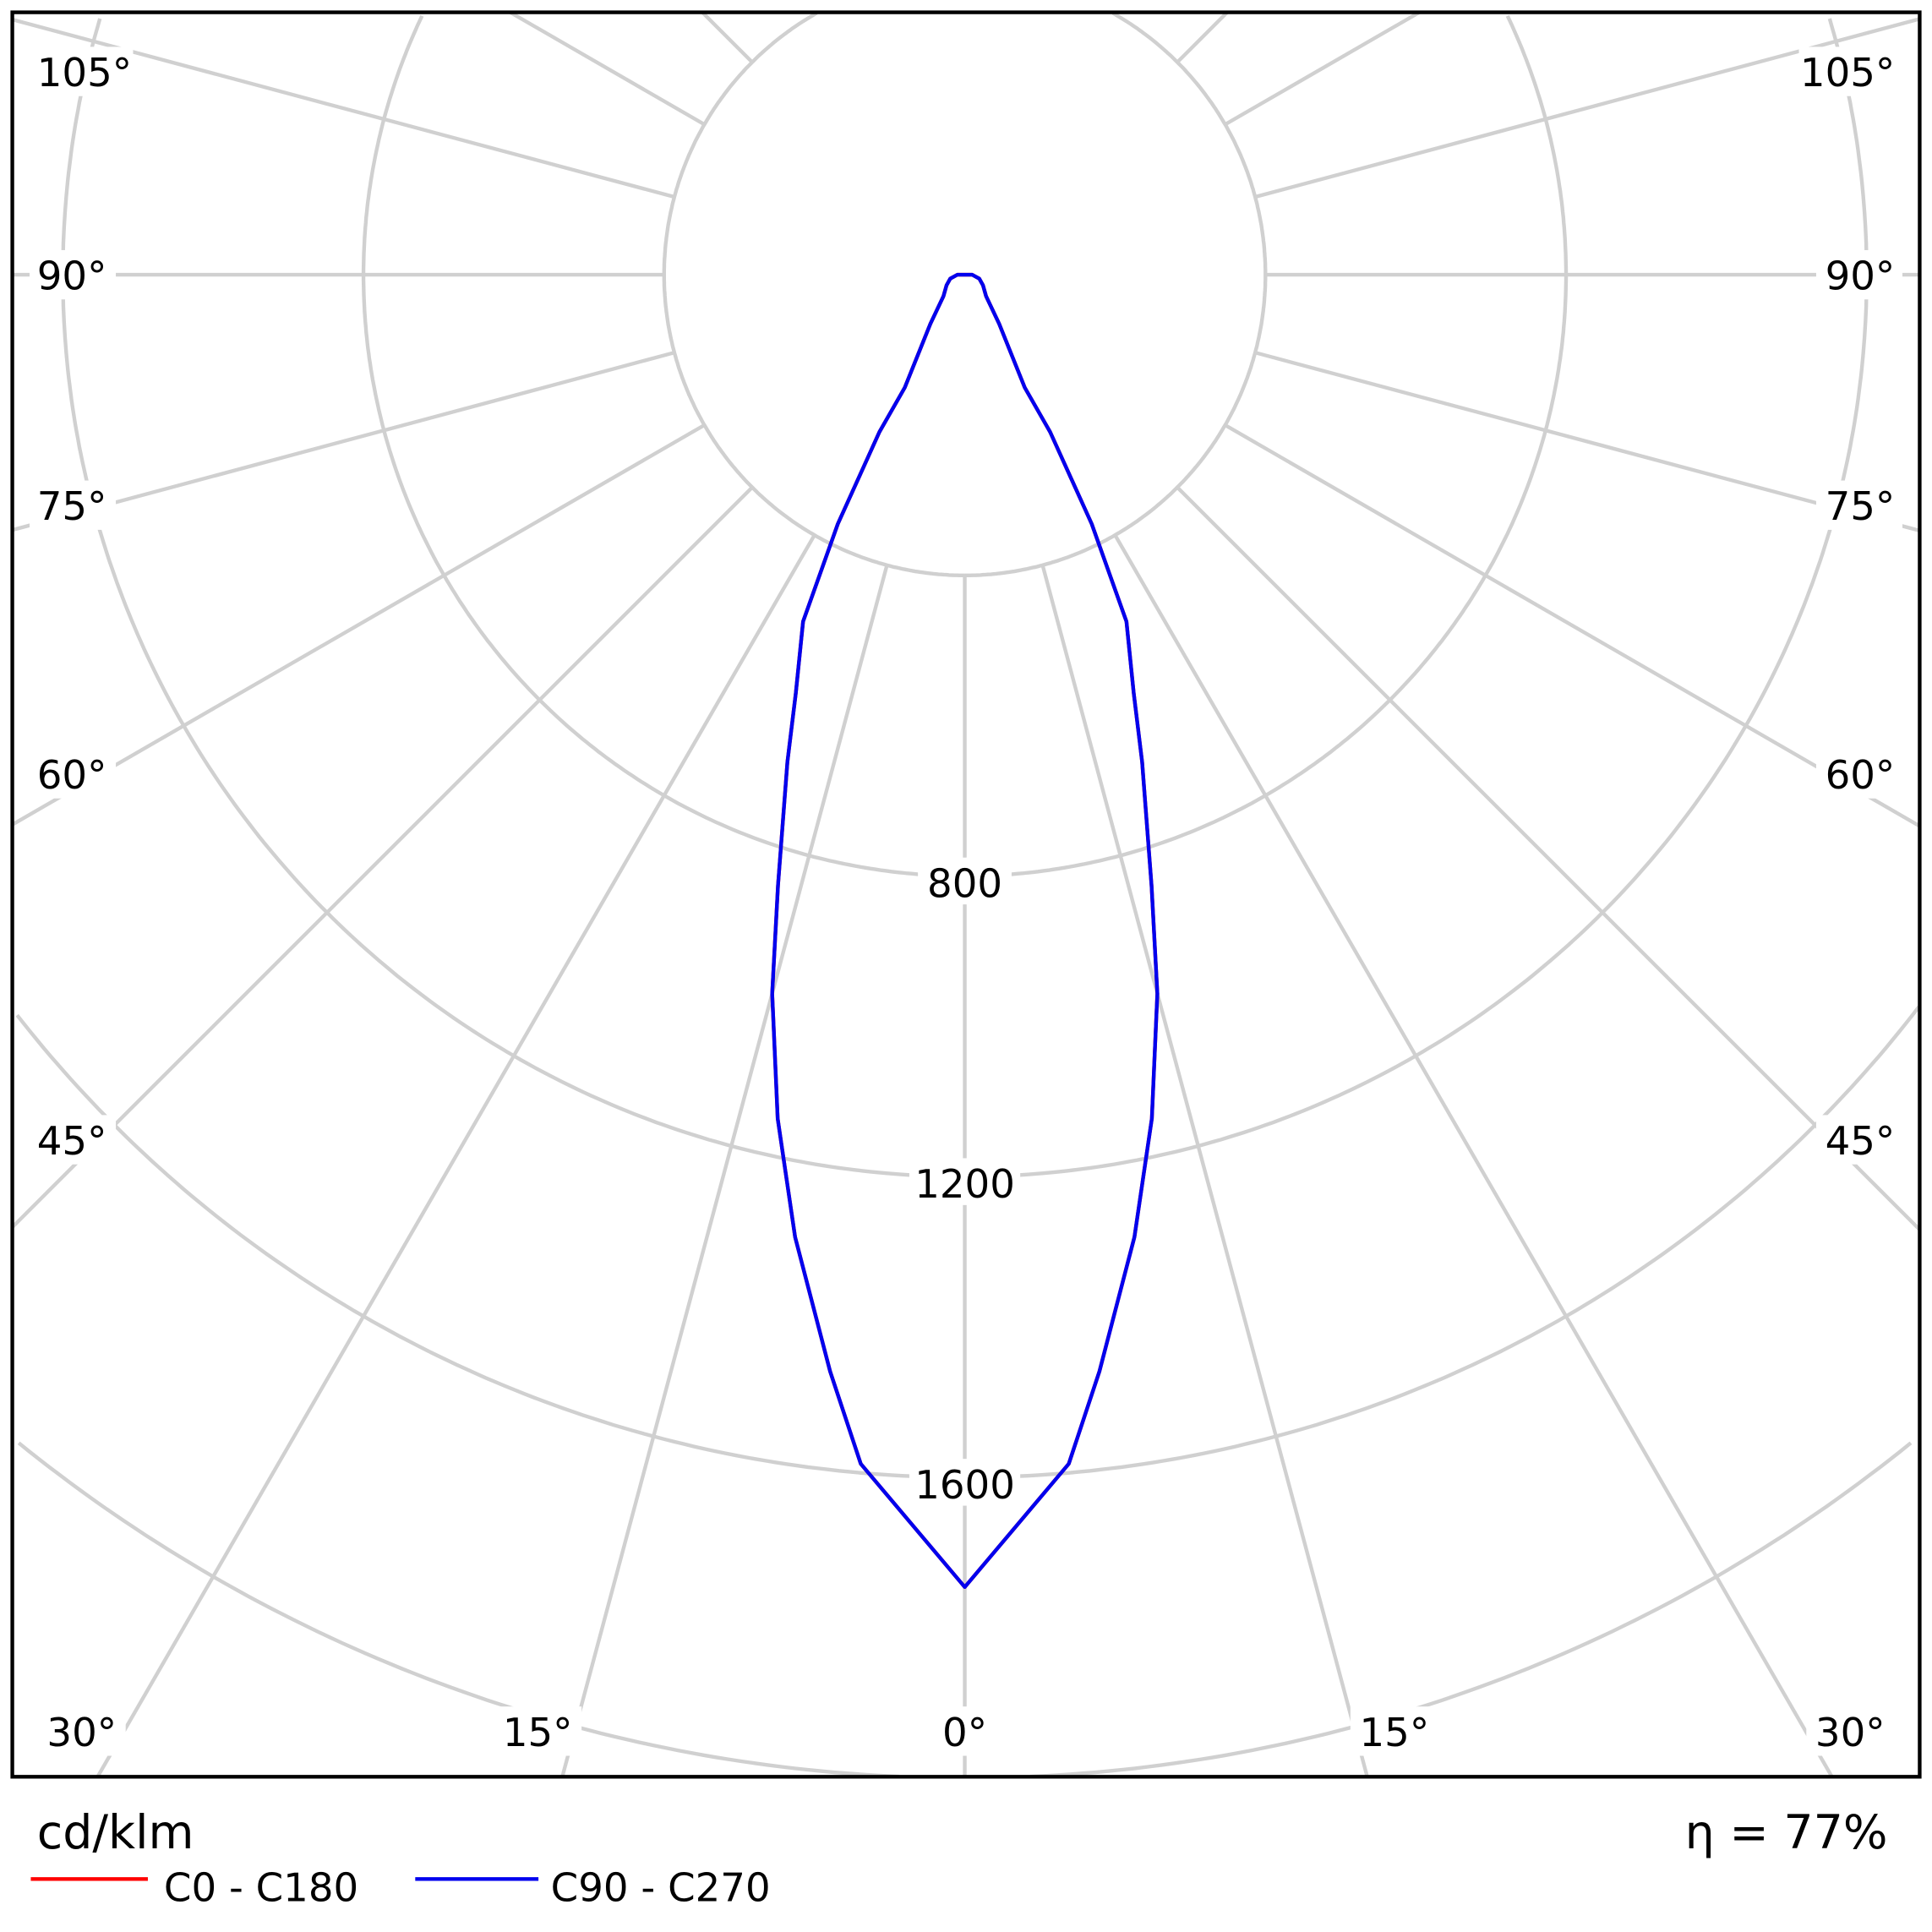 The height and width of the screenshot is (1932, 1932). I want to click on unit-label: cd/klm, so click(115, 1833).